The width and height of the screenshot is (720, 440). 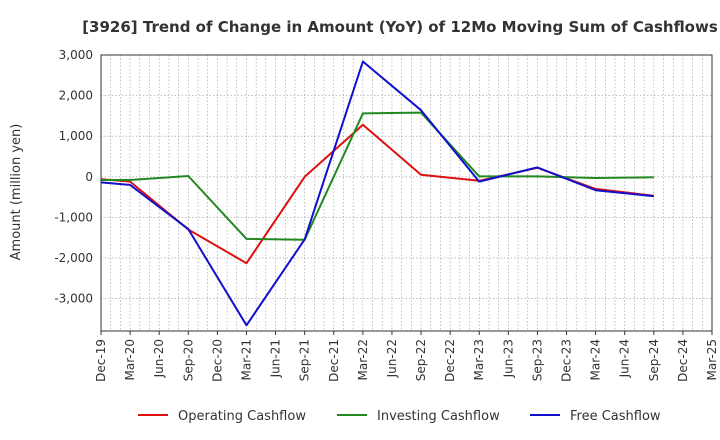 I want to click on legend-label: Free Cashflow, so click(x=615, y=416).